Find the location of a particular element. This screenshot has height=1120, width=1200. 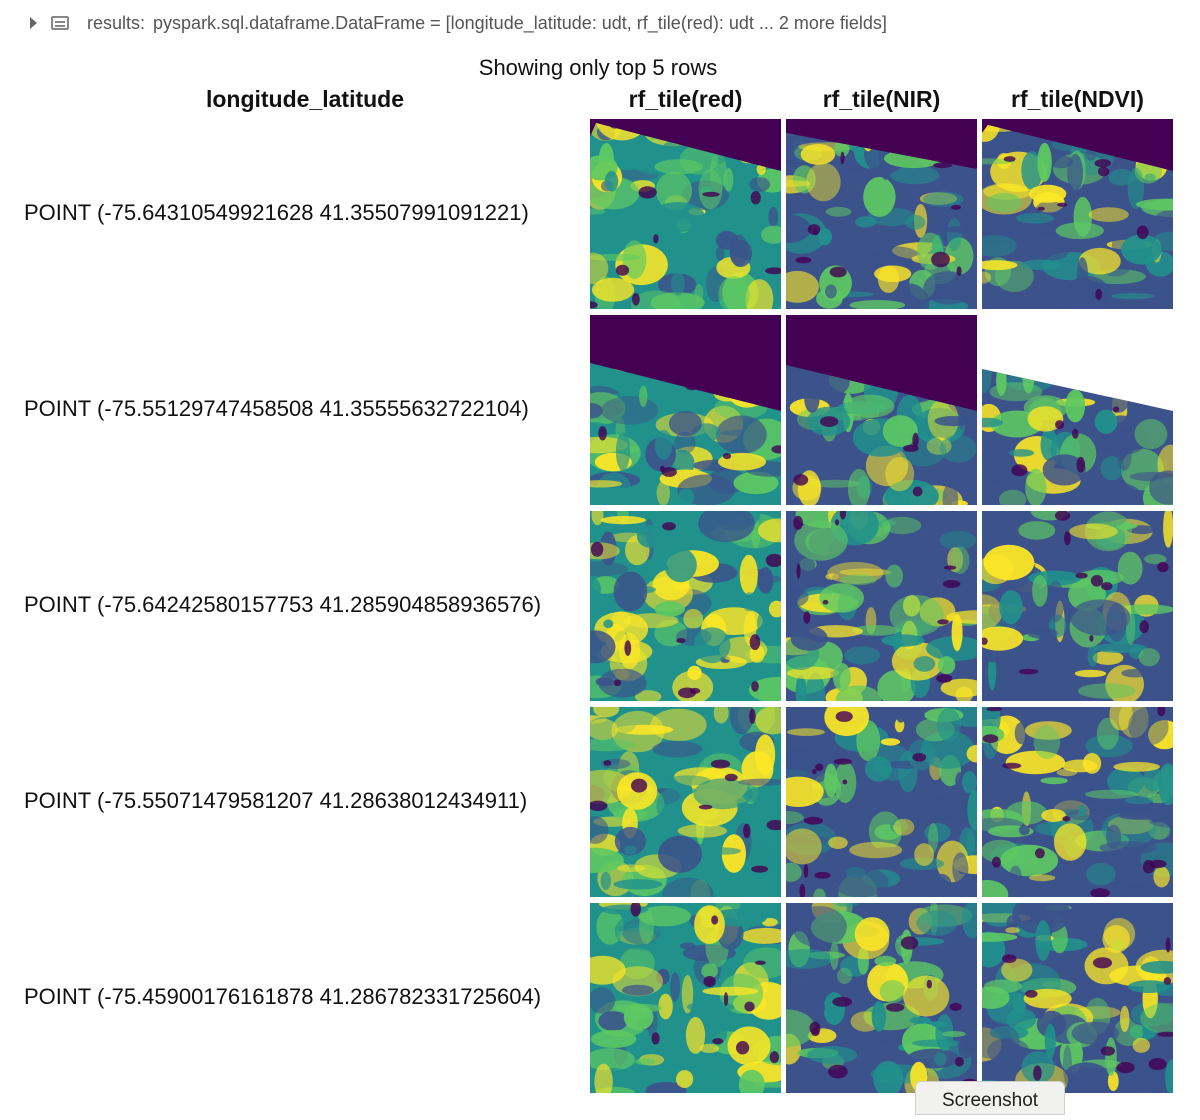

table-caption: Showing only top 5 rows is located at coordinates (598, 67).